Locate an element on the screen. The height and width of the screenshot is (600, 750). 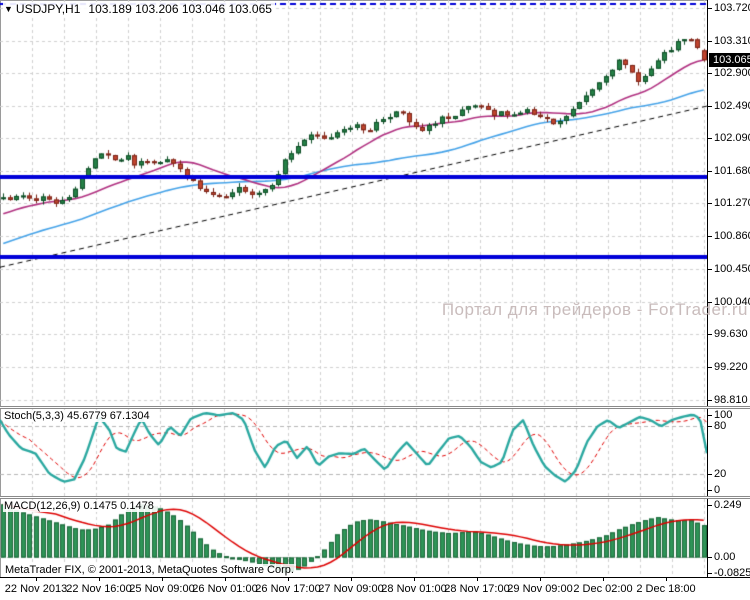
stoch-axis-label: 0 is located at coordinates (714, 489).